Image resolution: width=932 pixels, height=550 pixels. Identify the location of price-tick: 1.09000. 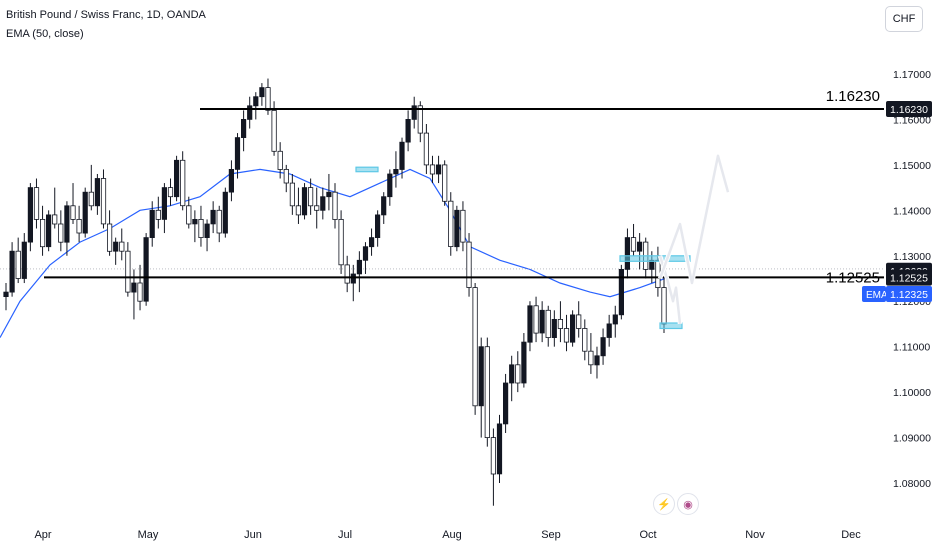
(912, 439).